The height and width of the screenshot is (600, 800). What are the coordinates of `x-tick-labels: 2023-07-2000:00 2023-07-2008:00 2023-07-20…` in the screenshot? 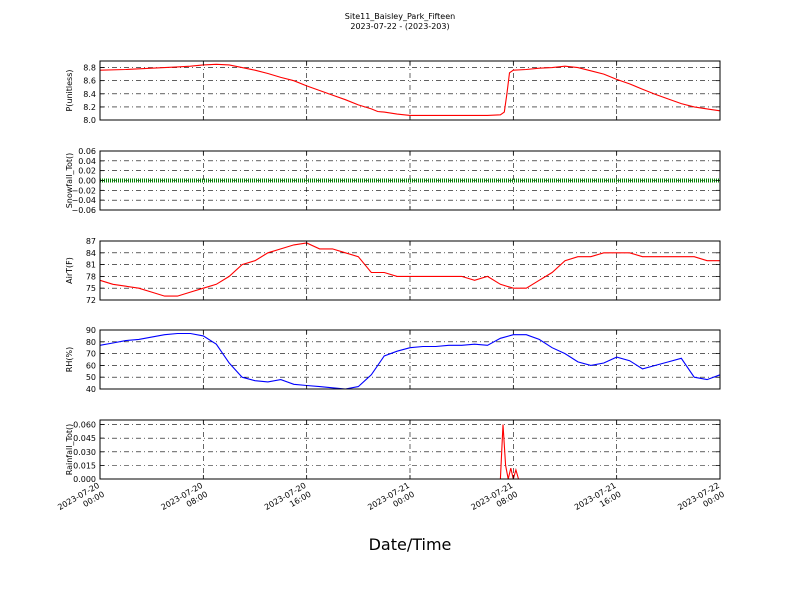 It's located at (391, 501).